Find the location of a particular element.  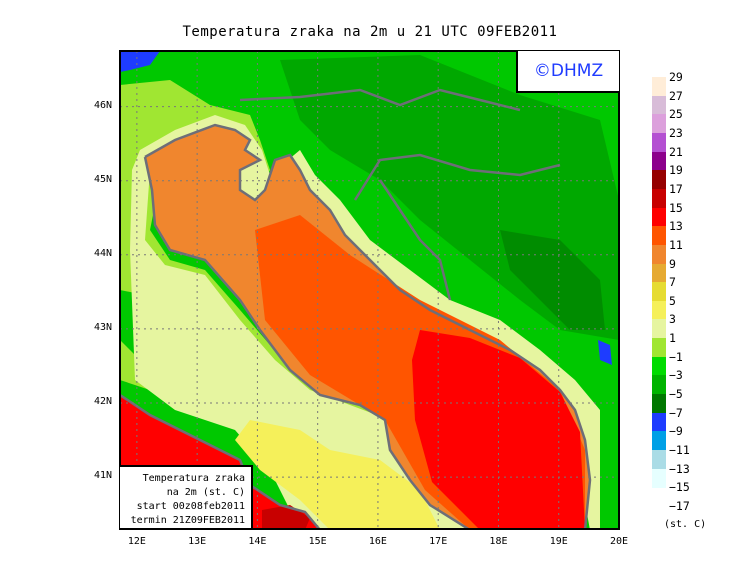

lon-tick-label: 16E is located at coordinates (377, 541).